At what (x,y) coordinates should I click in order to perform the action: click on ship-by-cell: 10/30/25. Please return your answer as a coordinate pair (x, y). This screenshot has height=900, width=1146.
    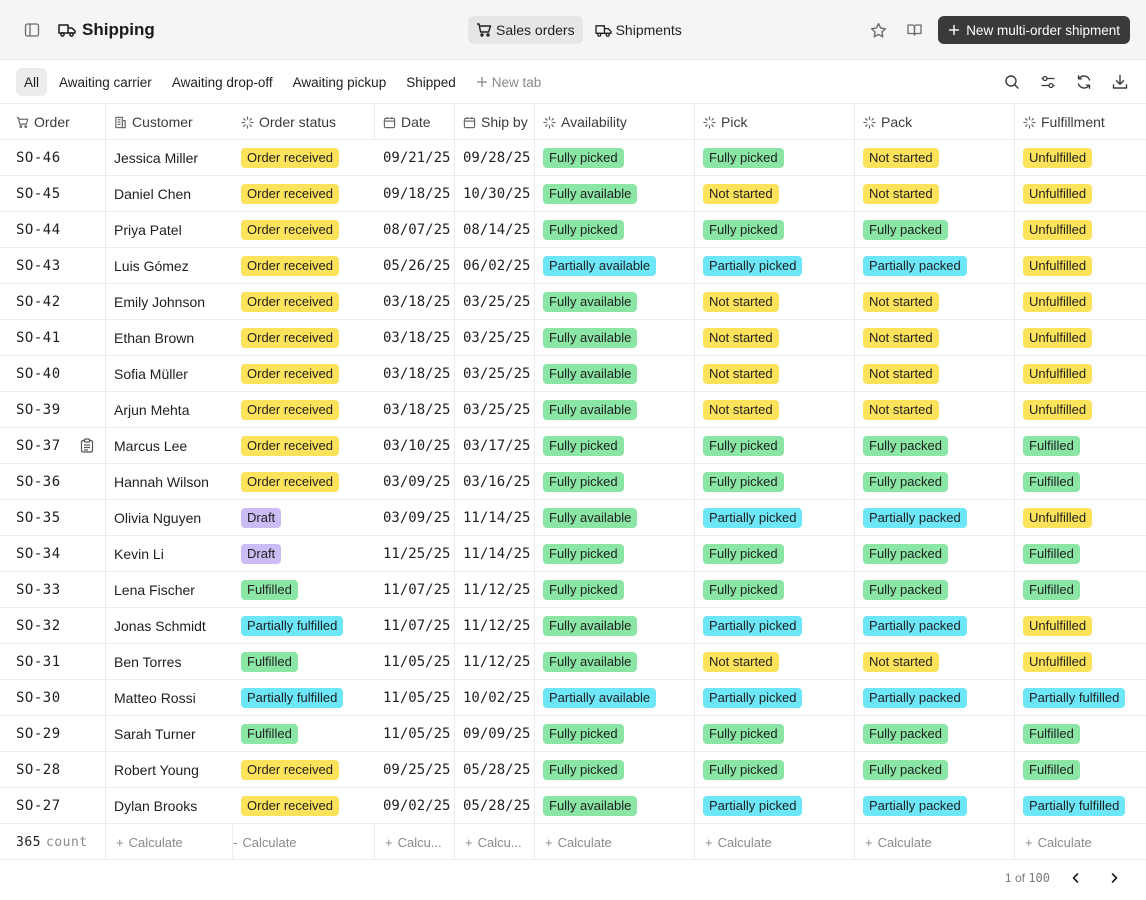
    Looking at the image, I should click on (495, 194).